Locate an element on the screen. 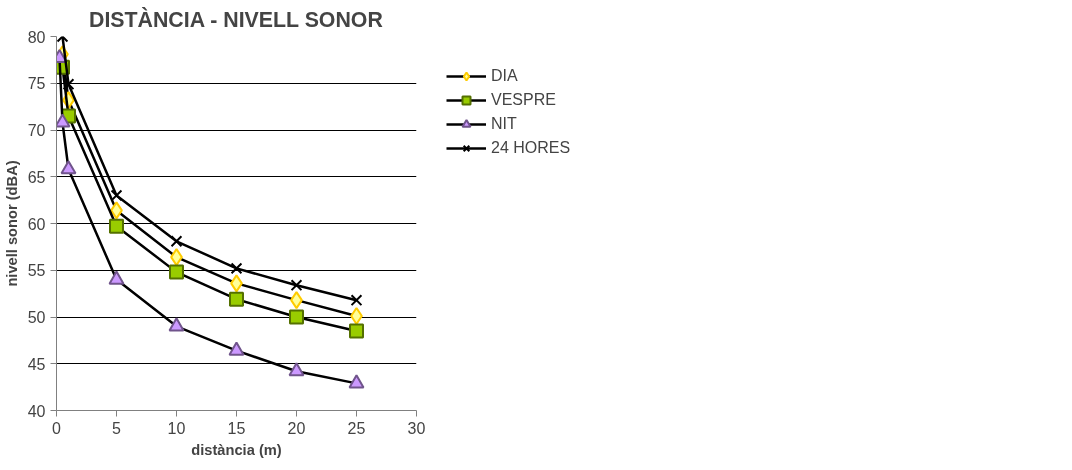 Image resolution: width=1072 pixels, height=470 pixels. legend-label: DIA is located at coordinates (504, 76).